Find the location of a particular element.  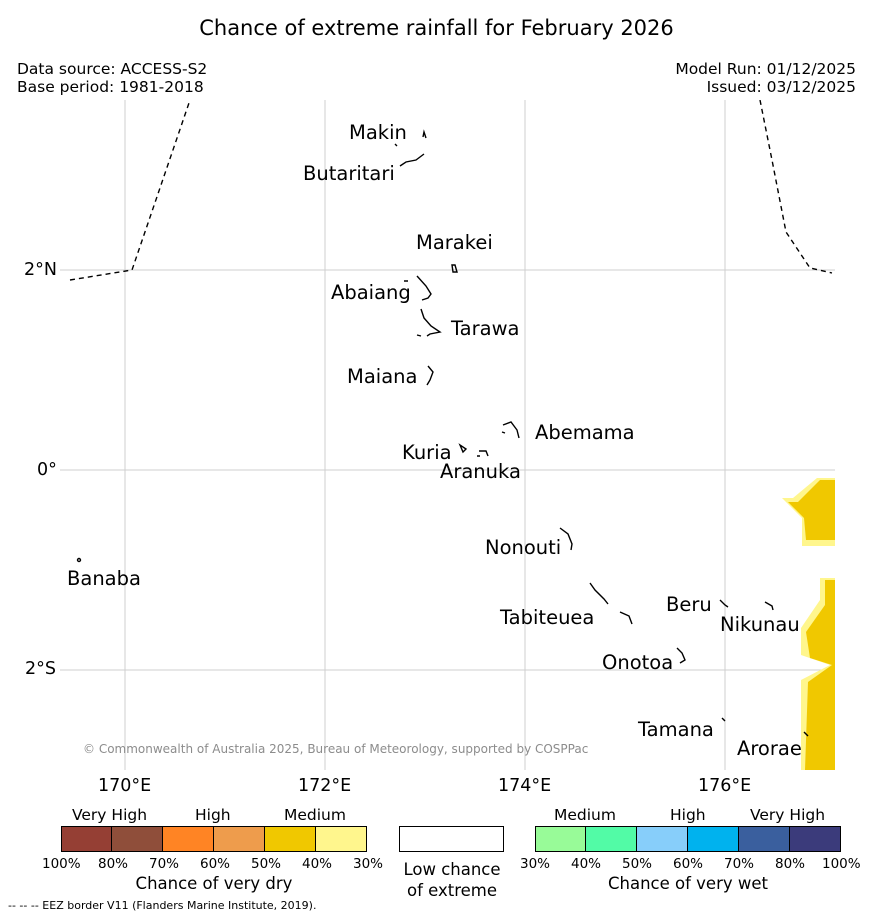

nonouti-atoll is located at coordinates (566, 539).